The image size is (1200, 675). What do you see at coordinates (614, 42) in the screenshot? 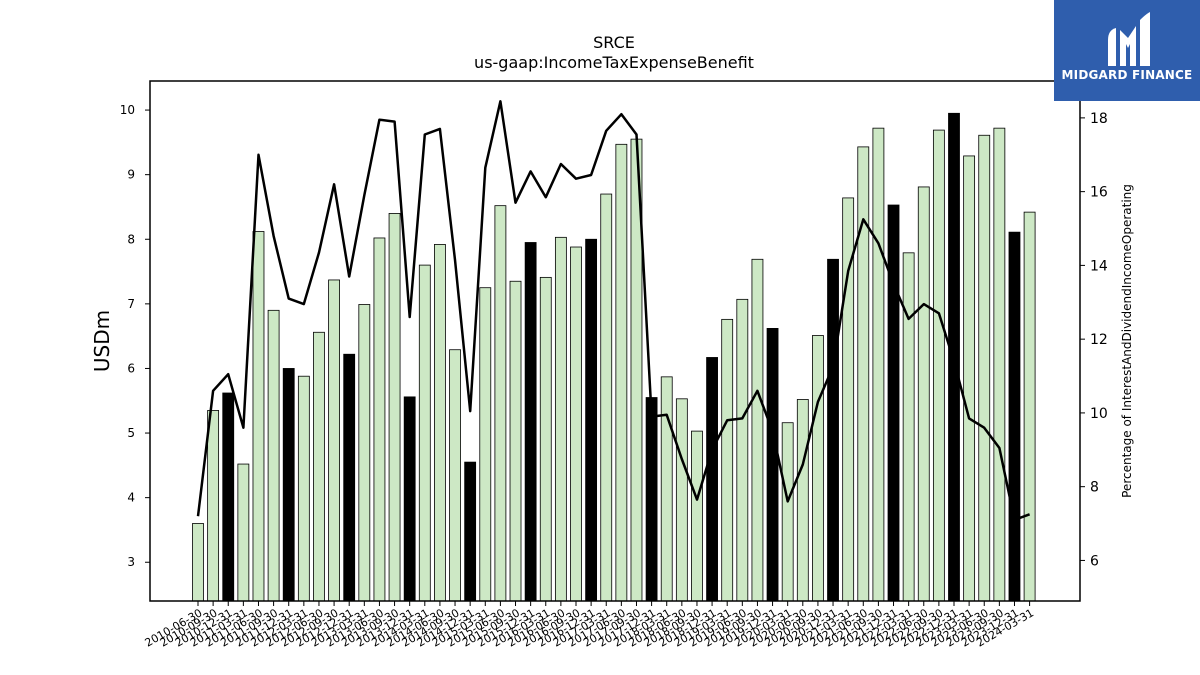
I see `chart-title: SRCE` at bounding box center [614, 42].